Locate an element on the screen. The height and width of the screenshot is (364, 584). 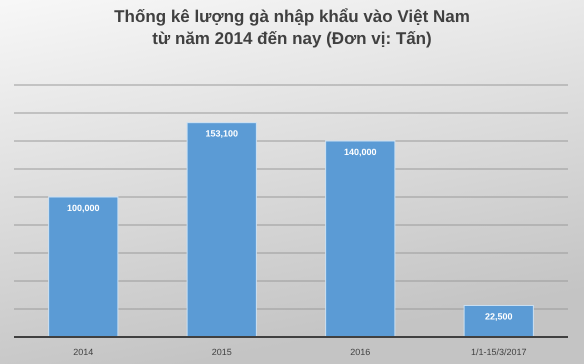
x-tick-label: 2015 is located at coordinates (222, 352).